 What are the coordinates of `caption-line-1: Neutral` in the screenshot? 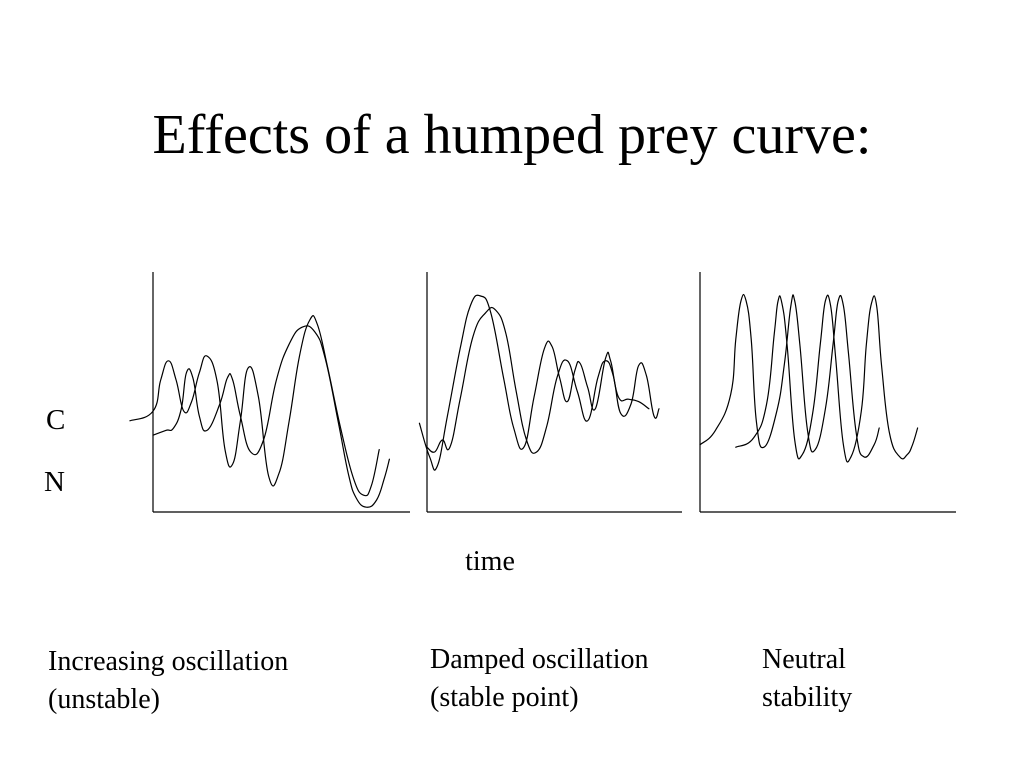 It's located at (804, 659).